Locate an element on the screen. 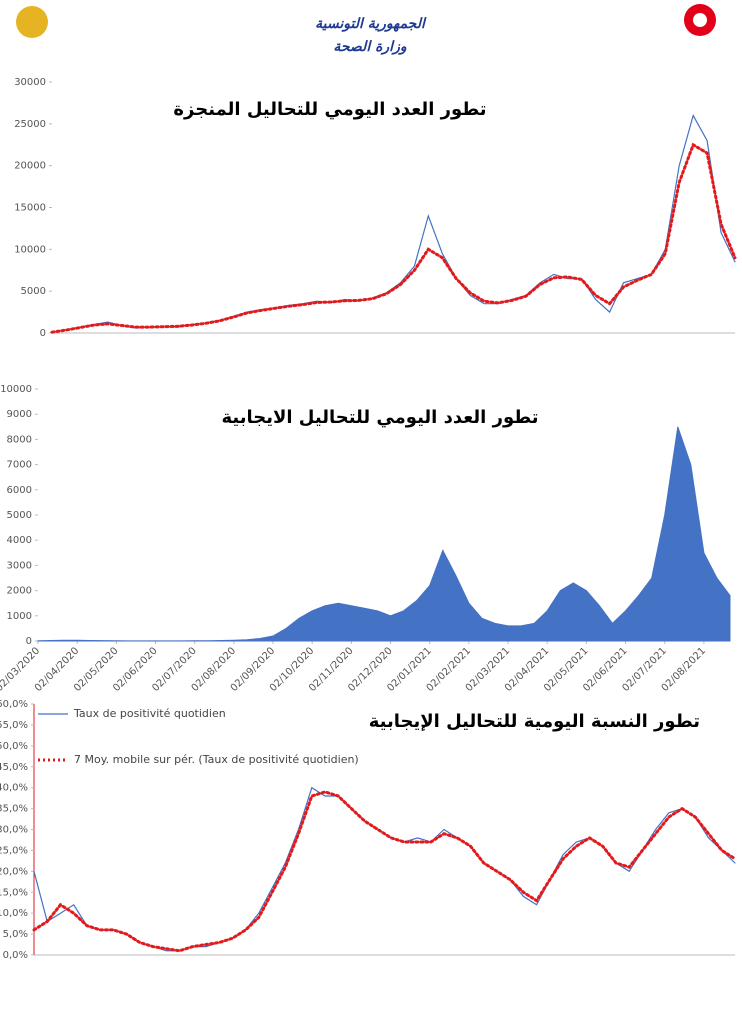 The height and width of the screenshot is (1024, 742). y-tick-label: 15,0% is located at coordinates (14, 892).